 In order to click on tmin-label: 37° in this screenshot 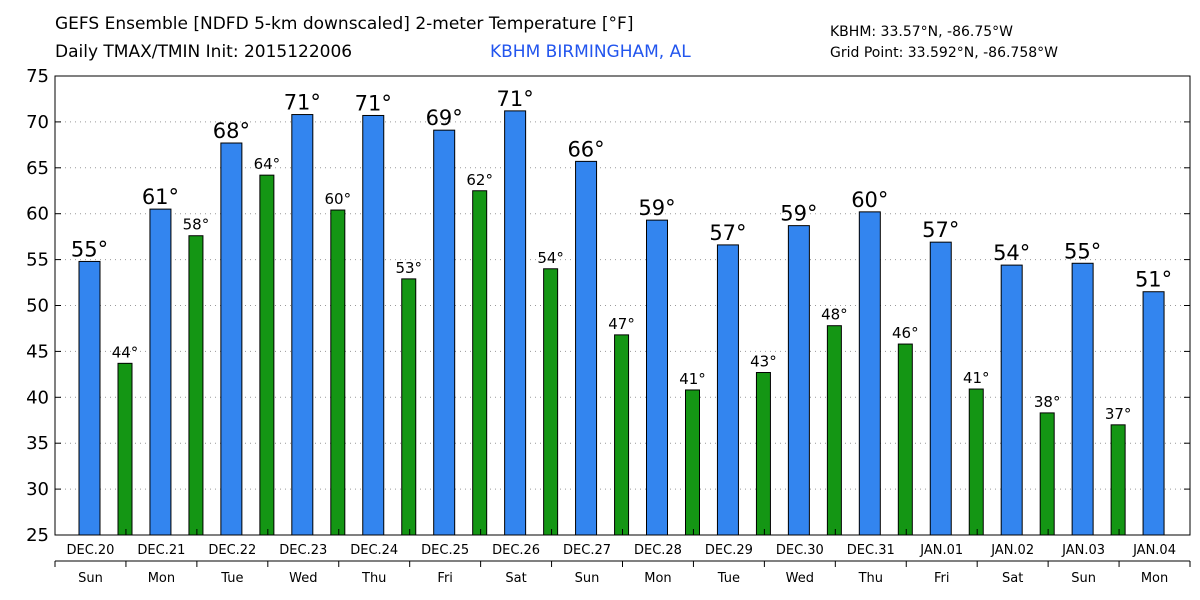, I will do `click(1118, 414)`.